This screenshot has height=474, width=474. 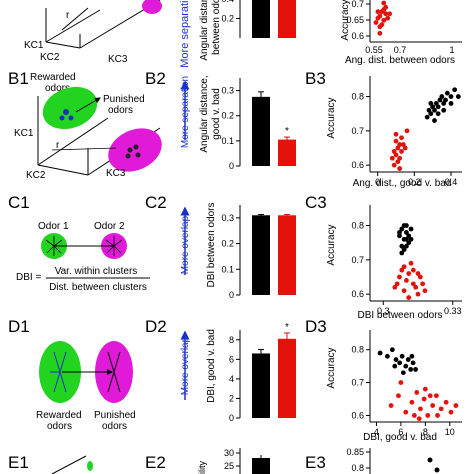 I want to click on a2-ylabel-2: between odors, so click(x=216, y=27).